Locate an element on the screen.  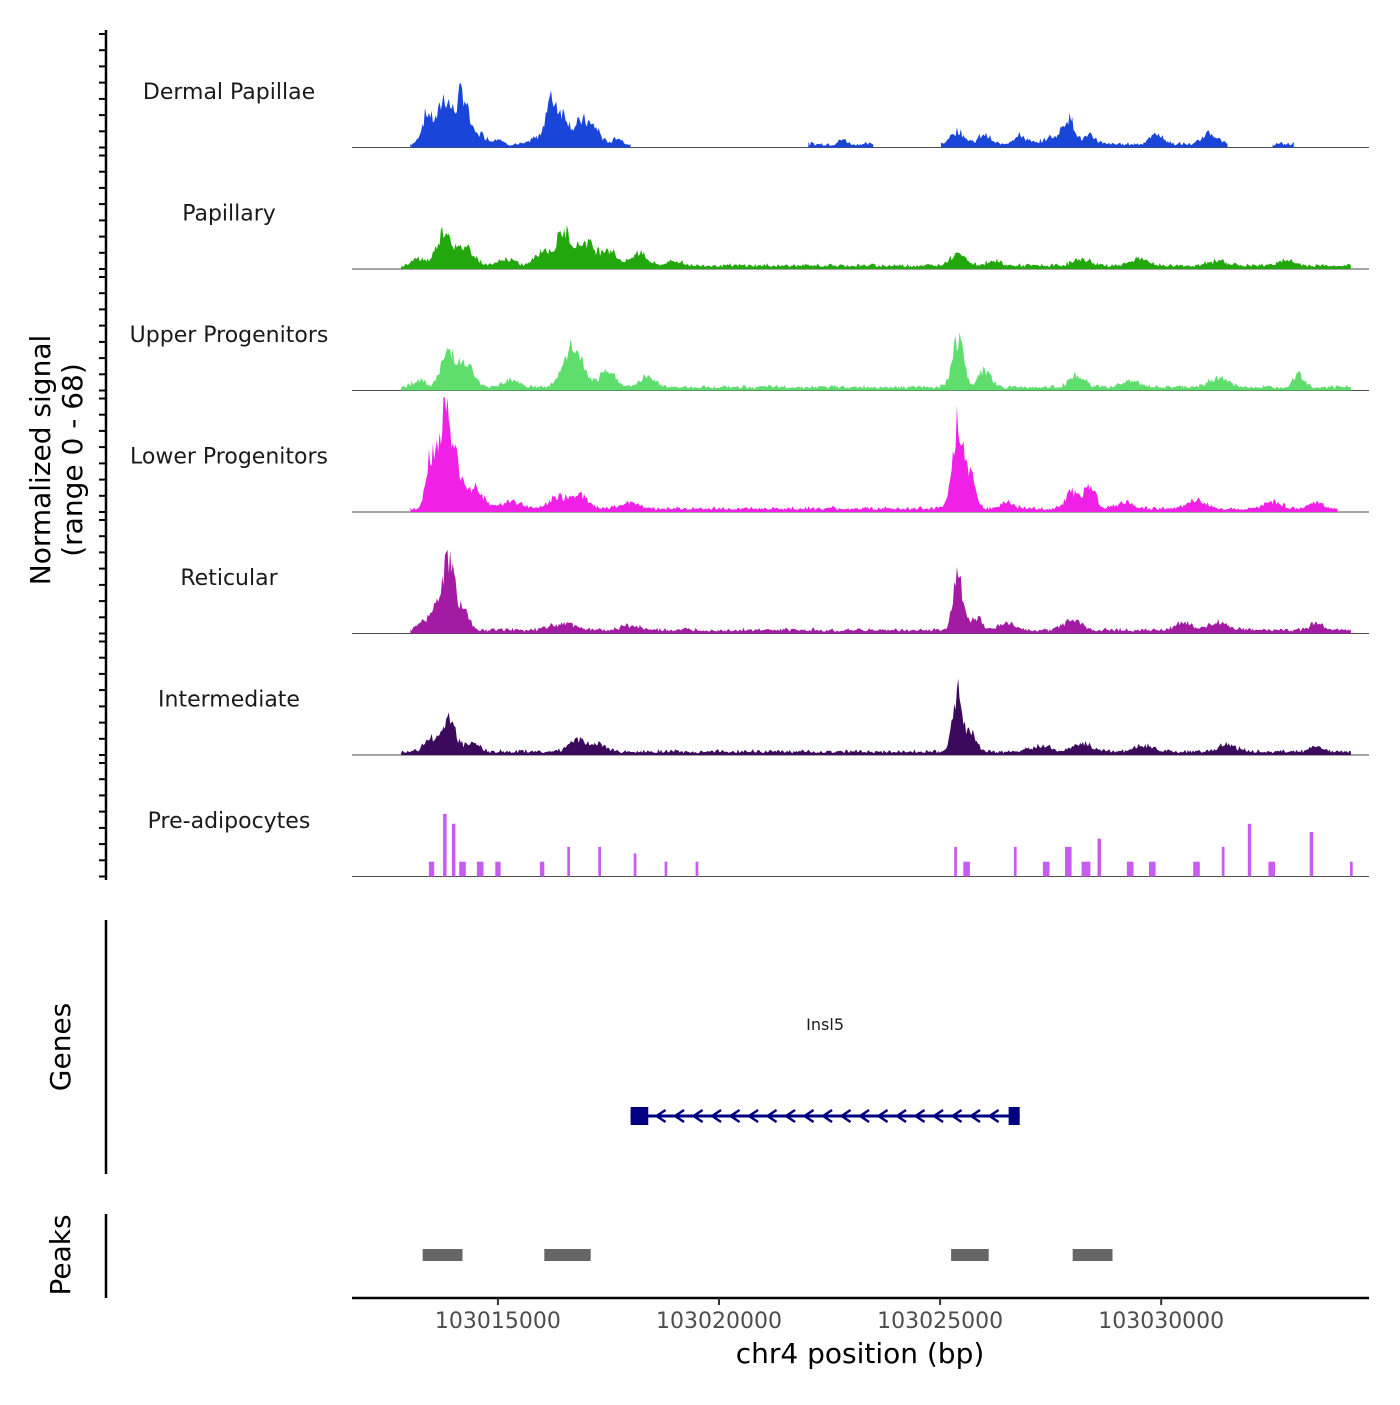
peaks-track: Peaks is located at coordinates (578, 1256).